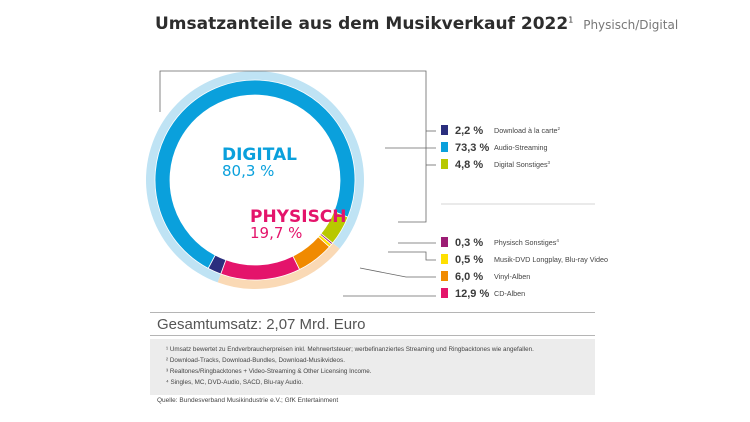 This screenshot has width=750, height=422. Describe the element at coordinates (372, 367) in the screenshot. I see `footnotes-box` at that location.